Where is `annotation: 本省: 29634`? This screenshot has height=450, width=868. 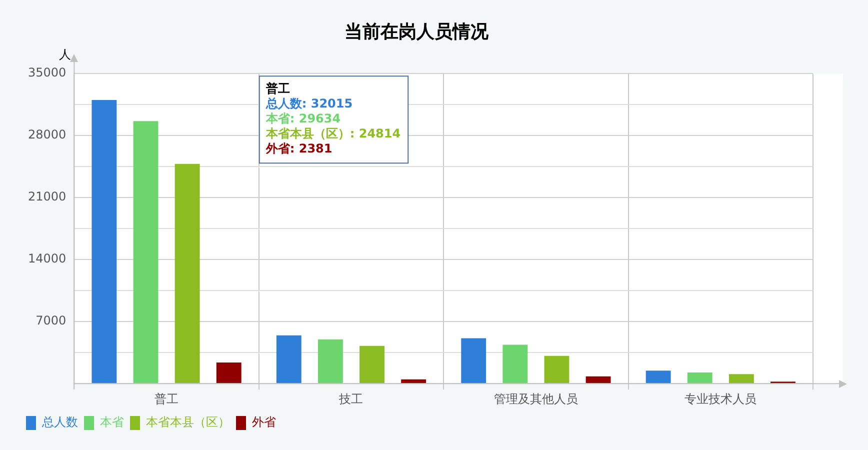 annotation: 本省: 29634 is located at coordinates (302, 119).